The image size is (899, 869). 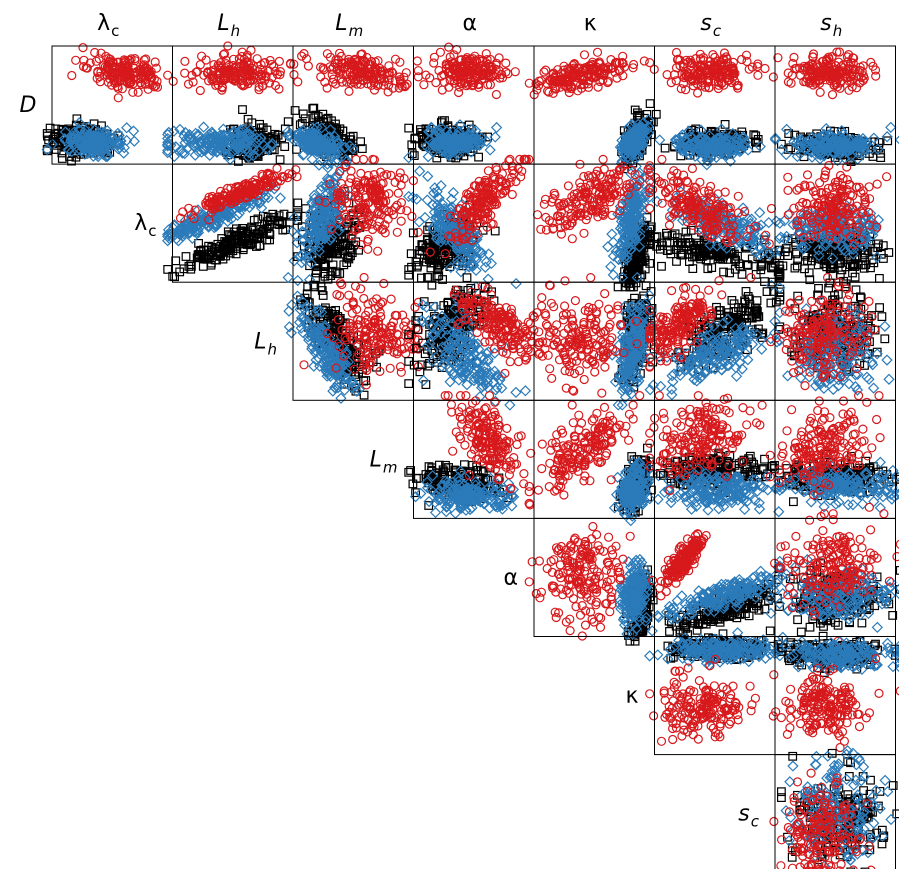 I want to click on row-label-Lh-subscript: h, so click(x=272, y=349).